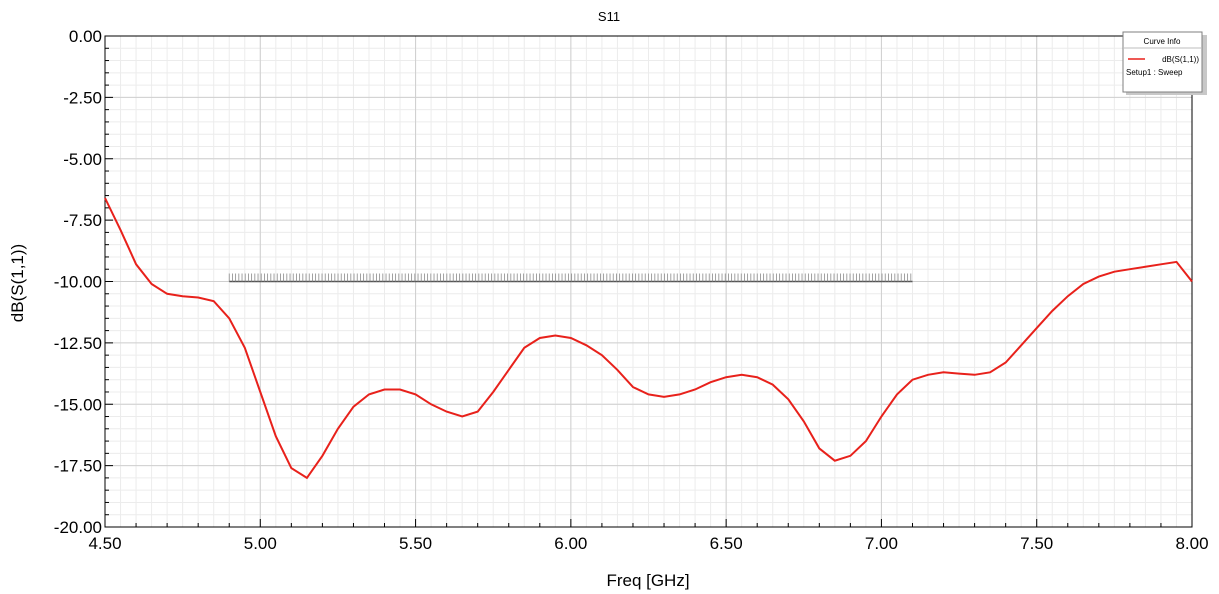 The image size is (1219, 594). Describe the element at coordinates (881, 543) in the screenshot. I see `x-tick-label: 7.00` at that location.